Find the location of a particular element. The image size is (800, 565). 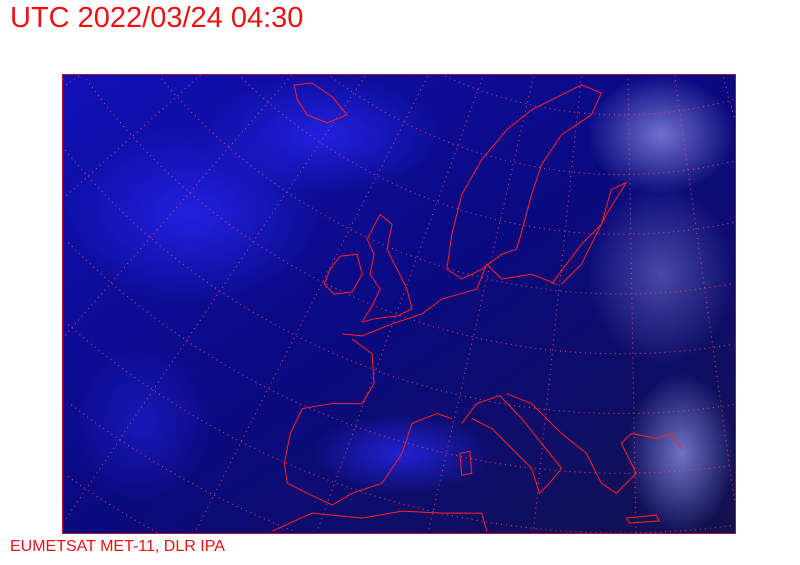

coast-africa is located at coordinates (380, 521).